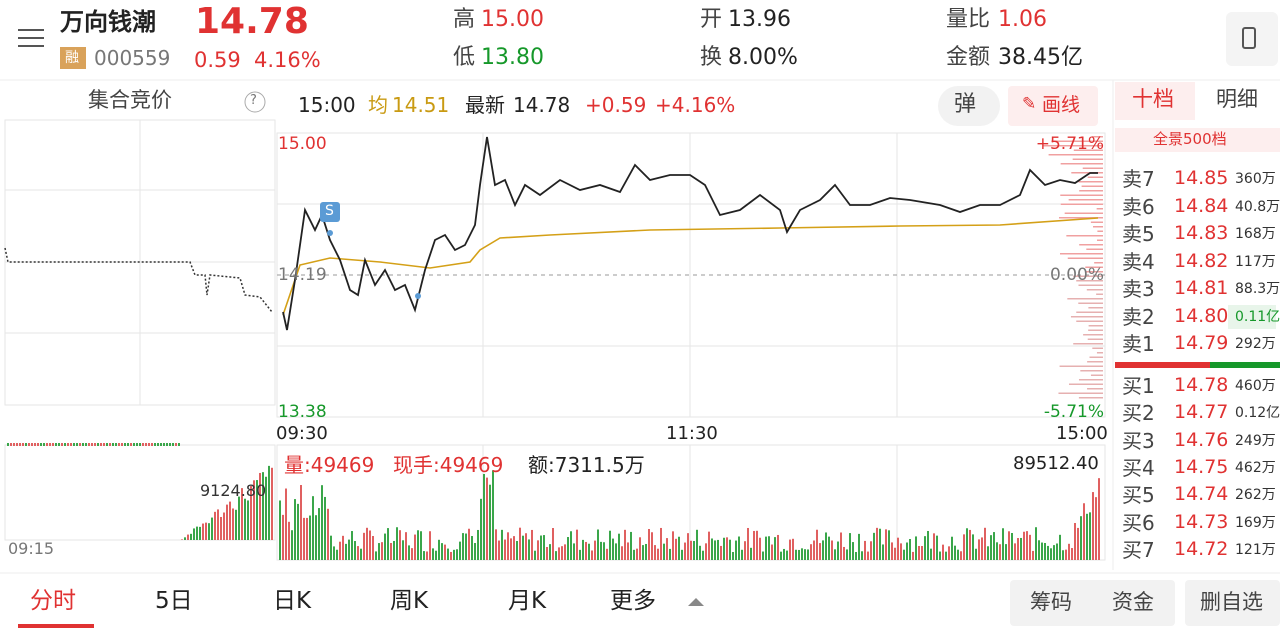 The image size is (1280, 630). What do you see at coordinates (1201, 315) in the screenshot?
I see `book-price: 14.80` at bounding box center [1201, 315].